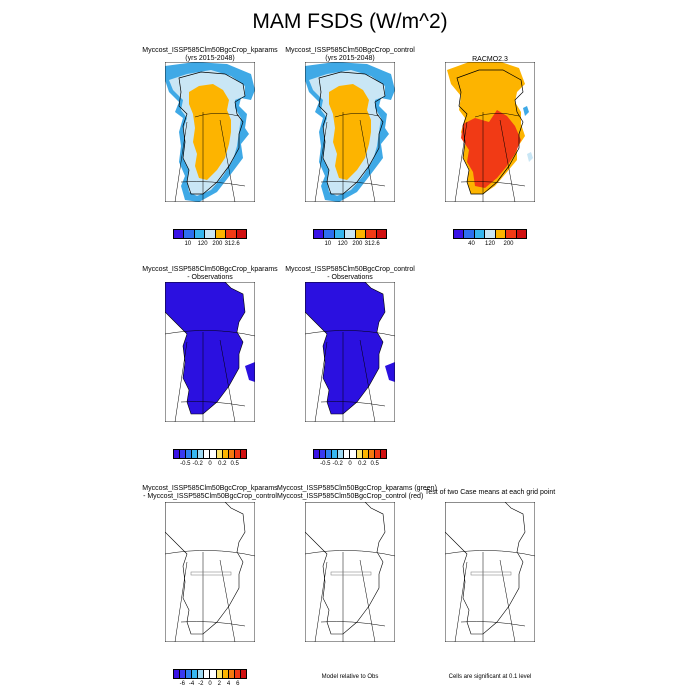  Describe the element at coordinates (350, 21) in the screenshot. I see `figure-title: MAM FSDS (W/m^2)` at that location.